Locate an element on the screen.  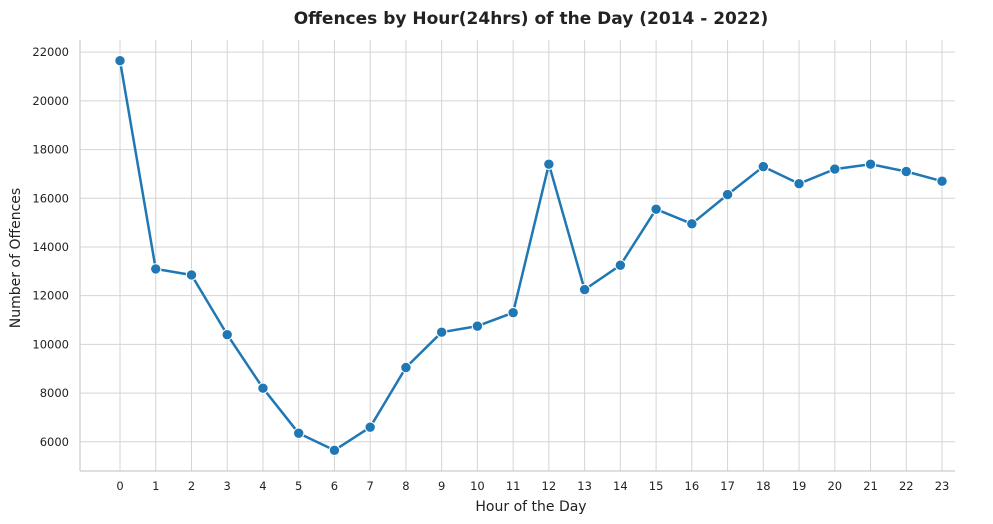
x-tick-label: 7 is located at coordinates (370, 486).